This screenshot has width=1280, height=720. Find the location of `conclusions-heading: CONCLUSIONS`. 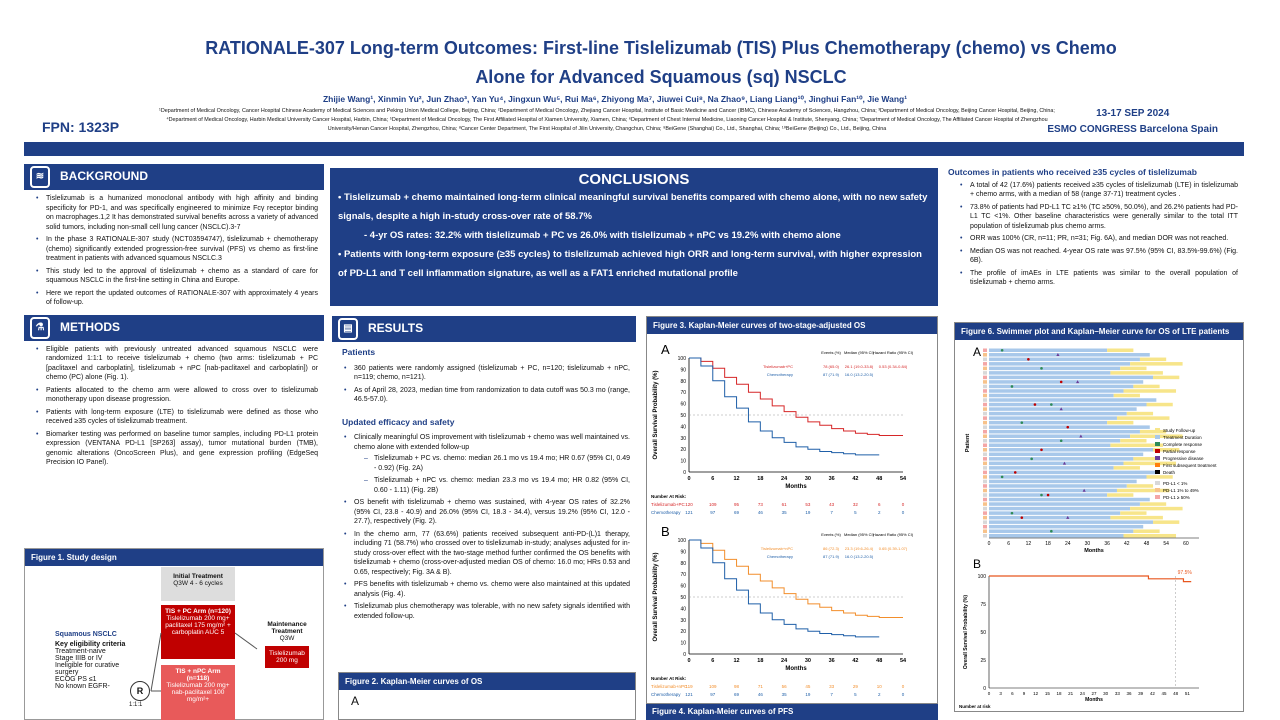

conclusions-heading: CONCLUSIONS is located at coordinates (634, 179).